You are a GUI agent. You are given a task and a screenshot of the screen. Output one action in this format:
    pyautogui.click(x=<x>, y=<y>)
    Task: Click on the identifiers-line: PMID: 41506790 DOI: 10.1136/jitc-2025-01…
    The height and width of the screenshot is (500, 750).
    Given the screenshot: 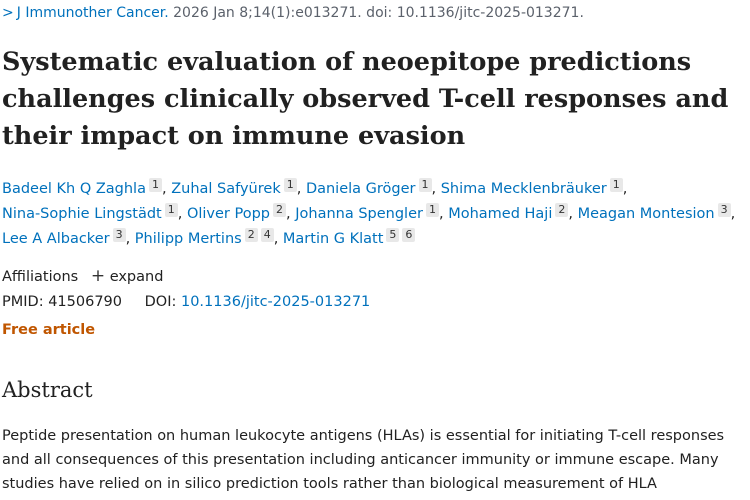 What is the action you would take?
    pyautogui.click(x=186, y=302)
    